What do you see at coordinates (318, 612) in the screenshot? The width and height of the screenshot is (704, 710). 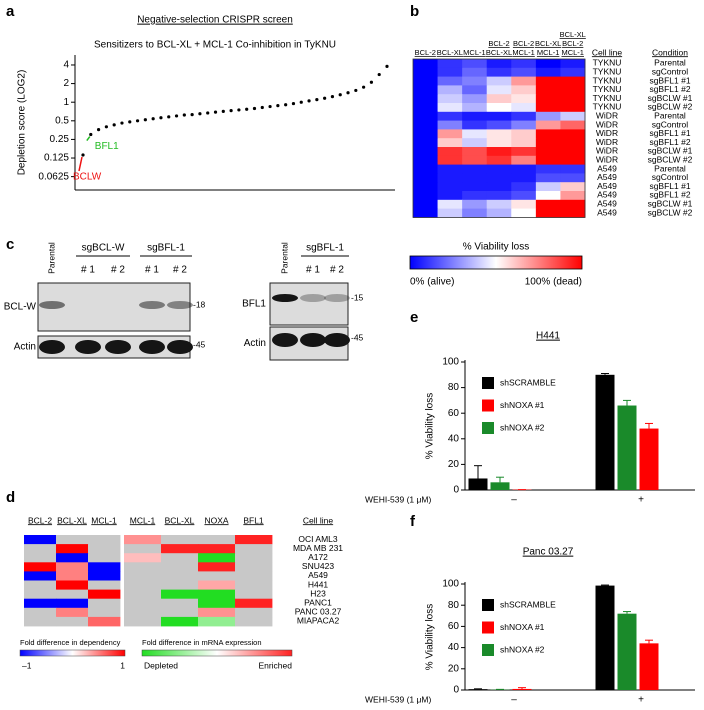 I see `cell-line: PANC 03.27` at bounding box center [318, 612].